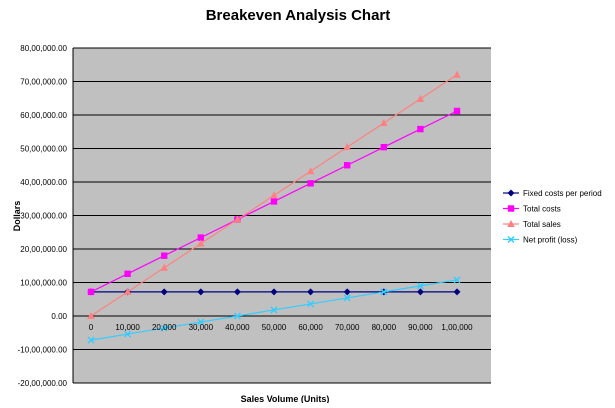  I want to click on legend-label: Total sales, so click(542, 224).